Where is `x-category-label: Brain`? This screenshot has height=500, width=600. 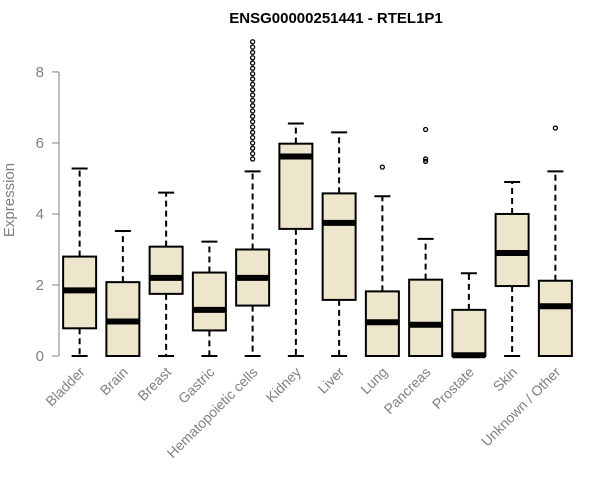 x-category-label: Brain is located at coordinates (114, 381).